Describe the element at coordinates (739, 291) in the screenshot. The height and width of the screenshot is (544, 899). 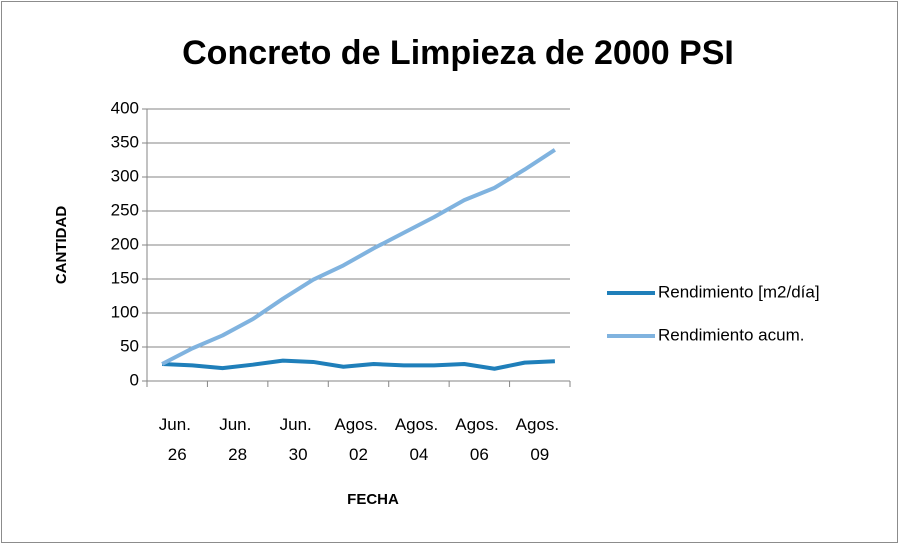
I see `legend-label: Rendimiento [m2/día]` at that location.